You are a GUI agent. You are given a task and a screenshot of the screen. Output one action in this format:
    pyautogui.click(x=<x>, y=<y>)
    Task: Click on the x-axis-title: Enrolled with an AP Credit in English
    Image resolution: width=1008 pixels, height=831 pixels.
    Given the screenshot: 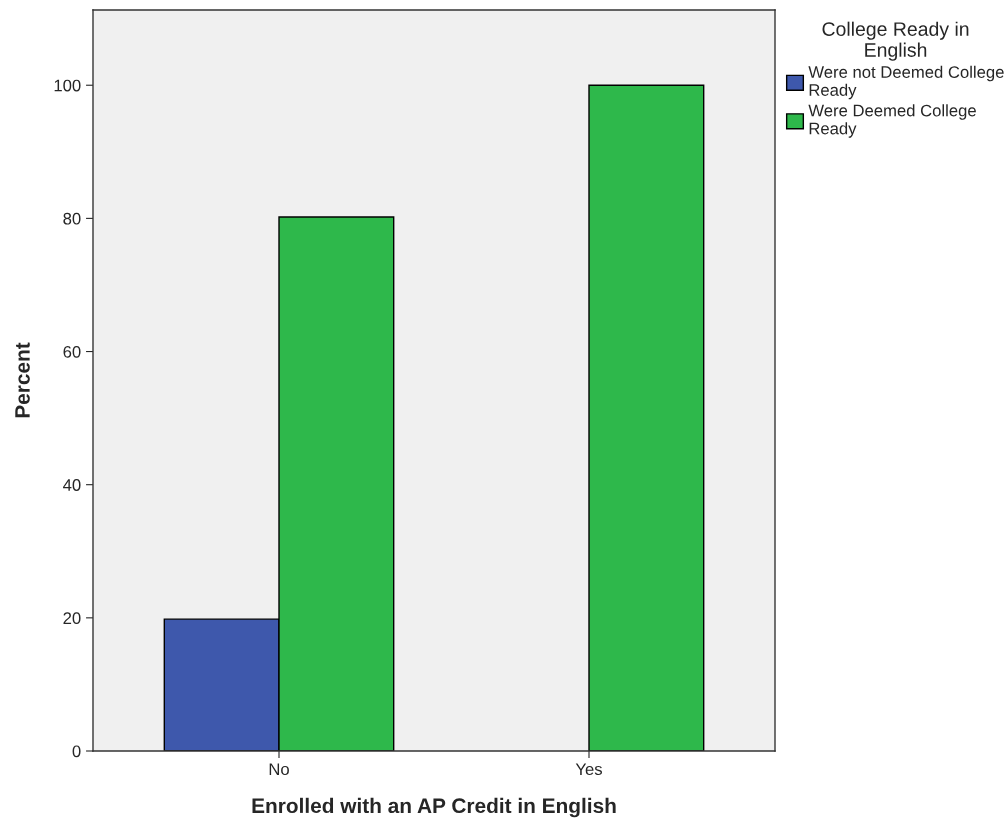 What is the action you would take?
    pyautogui.click(x=434, y=807)
    